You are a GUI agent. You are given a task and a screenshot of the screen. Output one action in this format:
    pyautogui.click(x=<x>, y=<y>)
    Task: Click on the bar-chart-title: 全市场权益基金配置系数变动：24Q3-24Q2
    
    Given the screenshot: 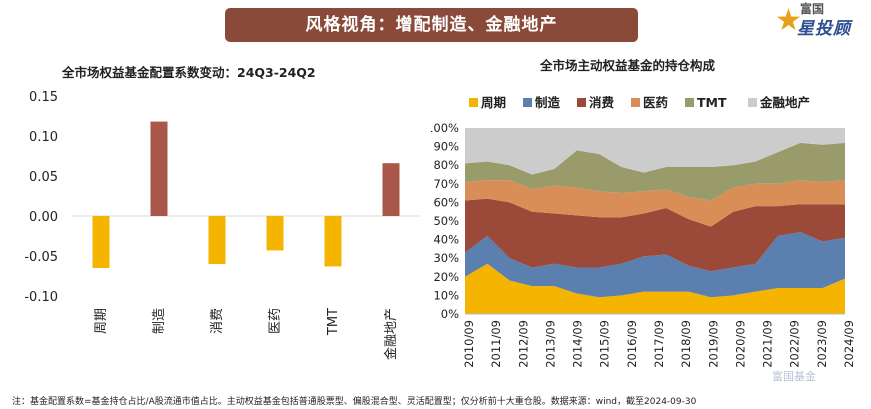 What is the action you would take?
    pyautogui.click(x=189, y=72)
    